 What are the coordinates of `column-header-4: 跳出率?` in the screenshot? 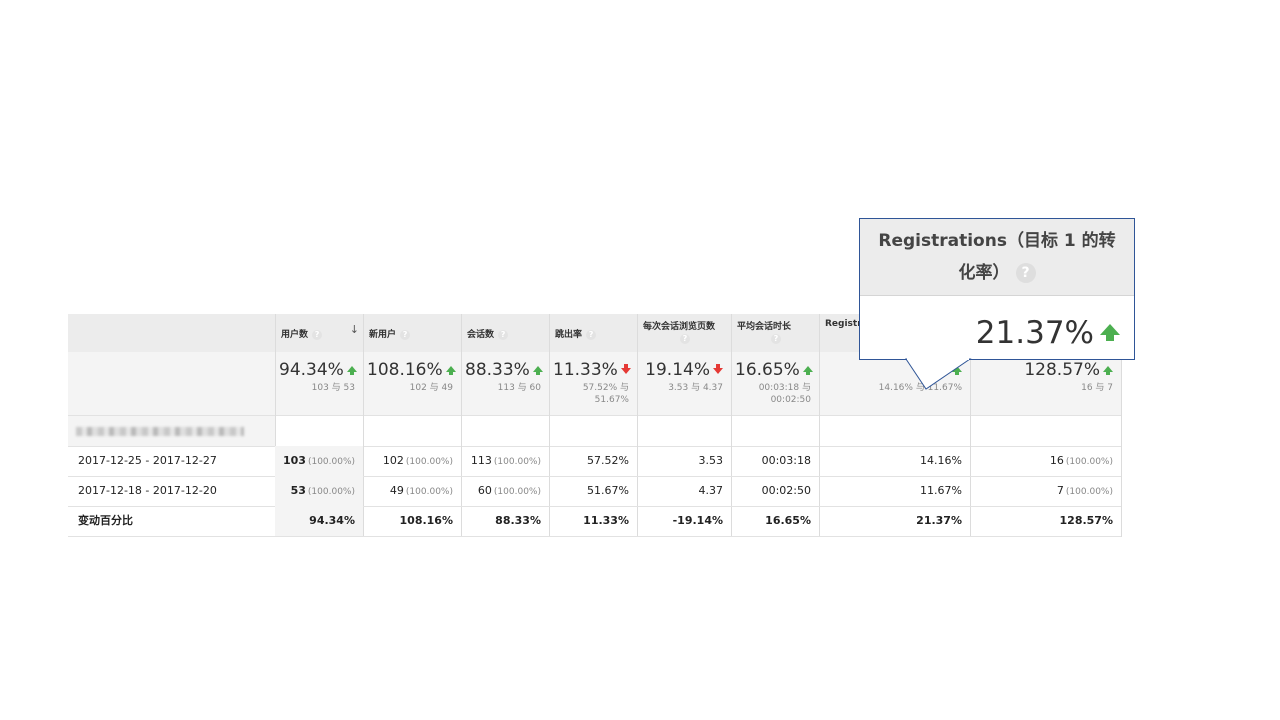 It's located at (593, 333).